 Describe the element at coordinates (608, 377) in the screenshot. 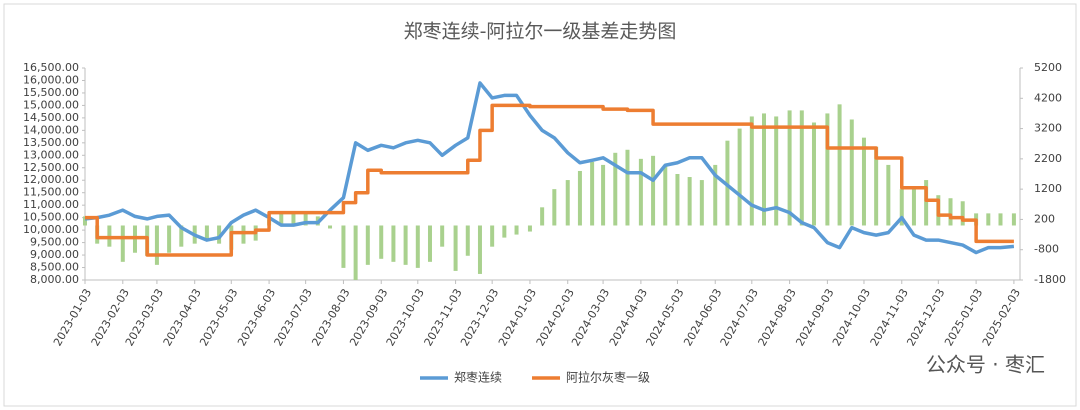

I see `legend-label: 阿拉尔灰枣一级` at that location.